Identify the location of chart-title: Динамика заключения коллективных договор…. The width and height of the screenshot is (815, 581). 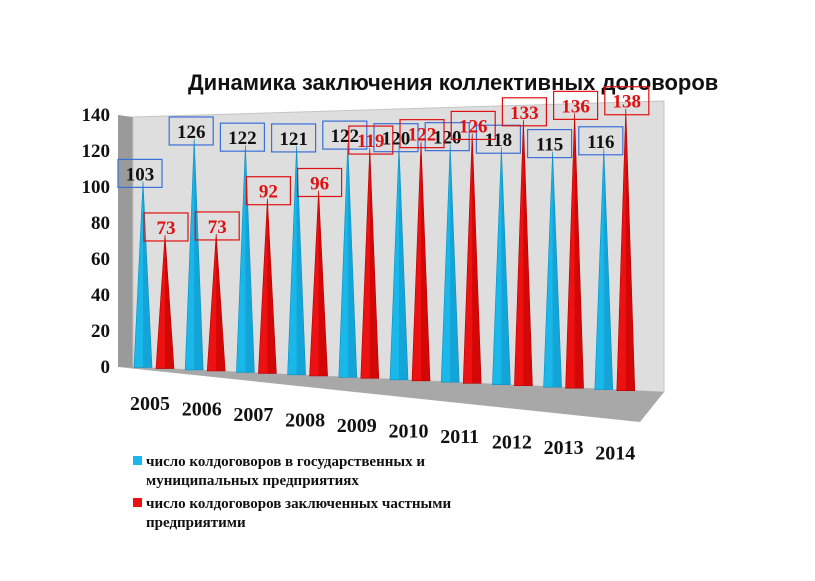
(453, 82).